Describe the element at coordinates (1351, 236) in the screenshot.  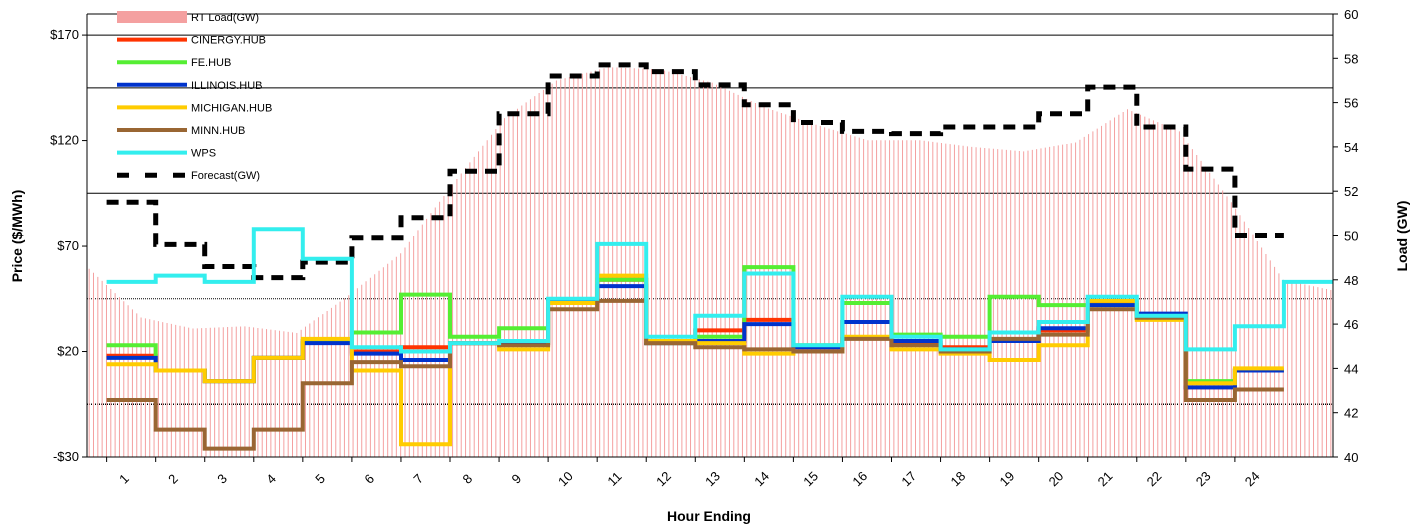
I see `y-right-tick-label: 50` at that location.